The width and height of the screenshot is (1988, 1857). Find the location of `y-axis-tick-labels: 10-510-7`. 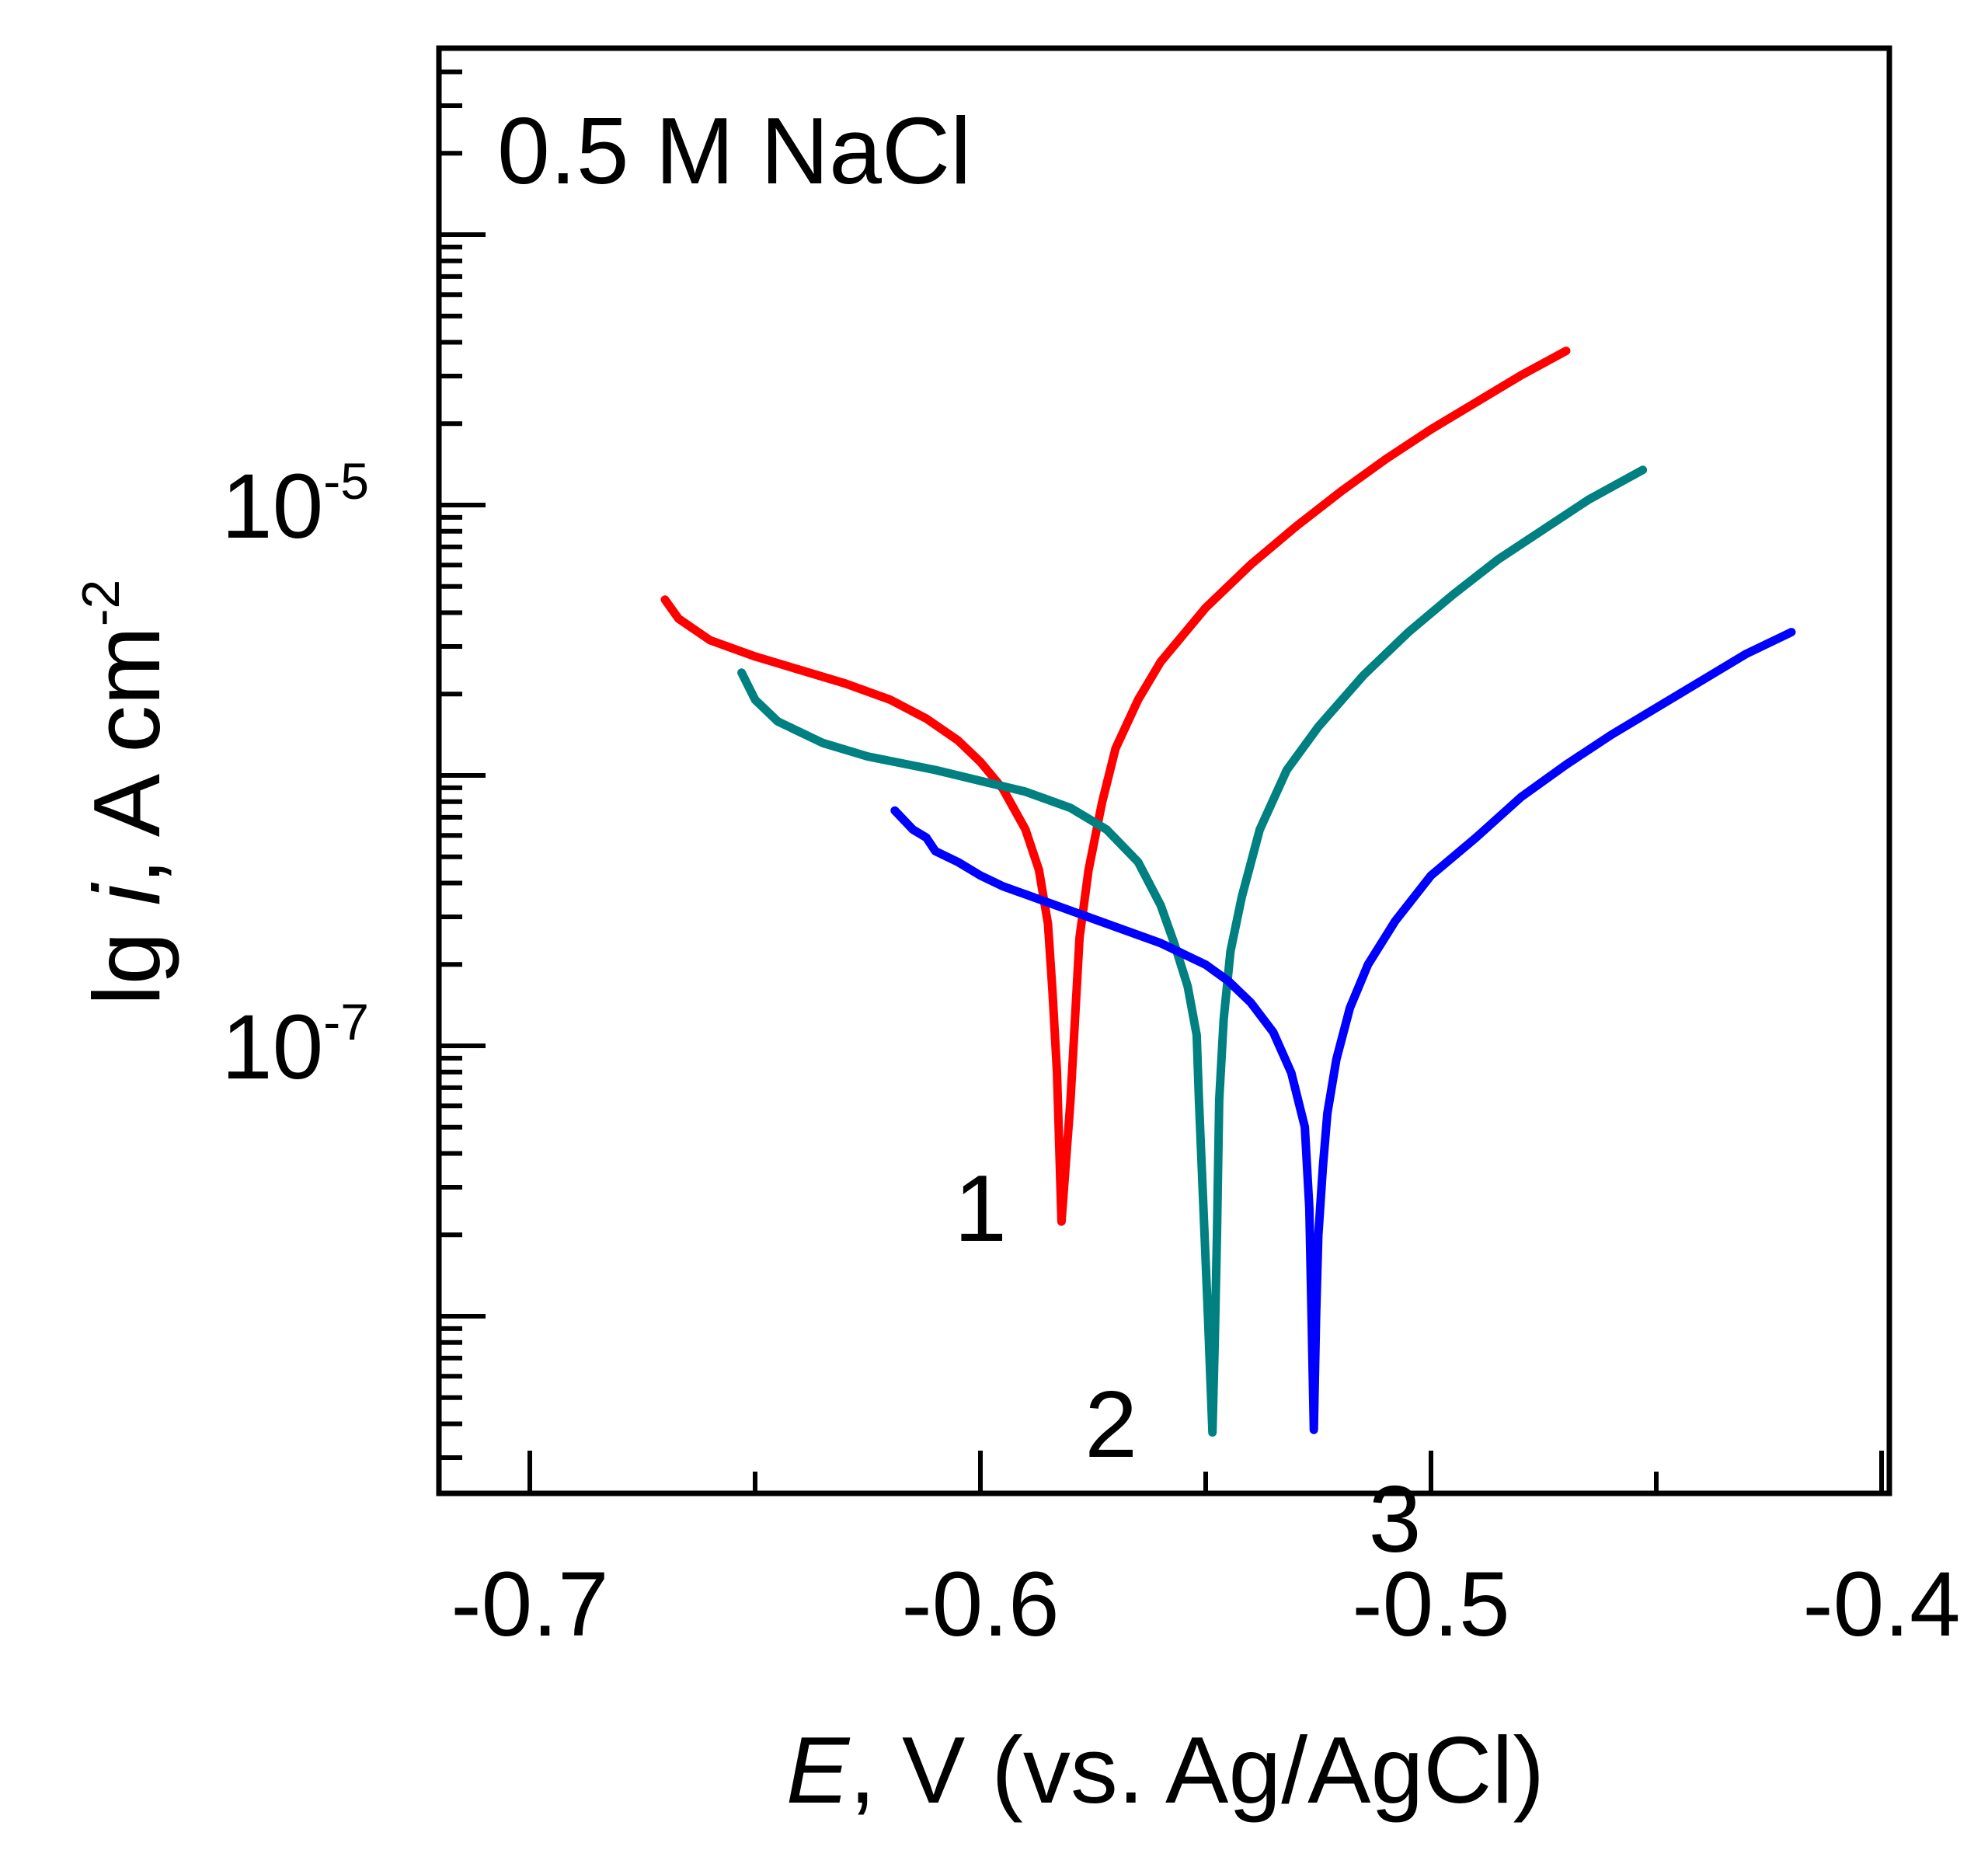

y-axis-tick-labels: 10-510-7 is located at coordinates (295, 775).